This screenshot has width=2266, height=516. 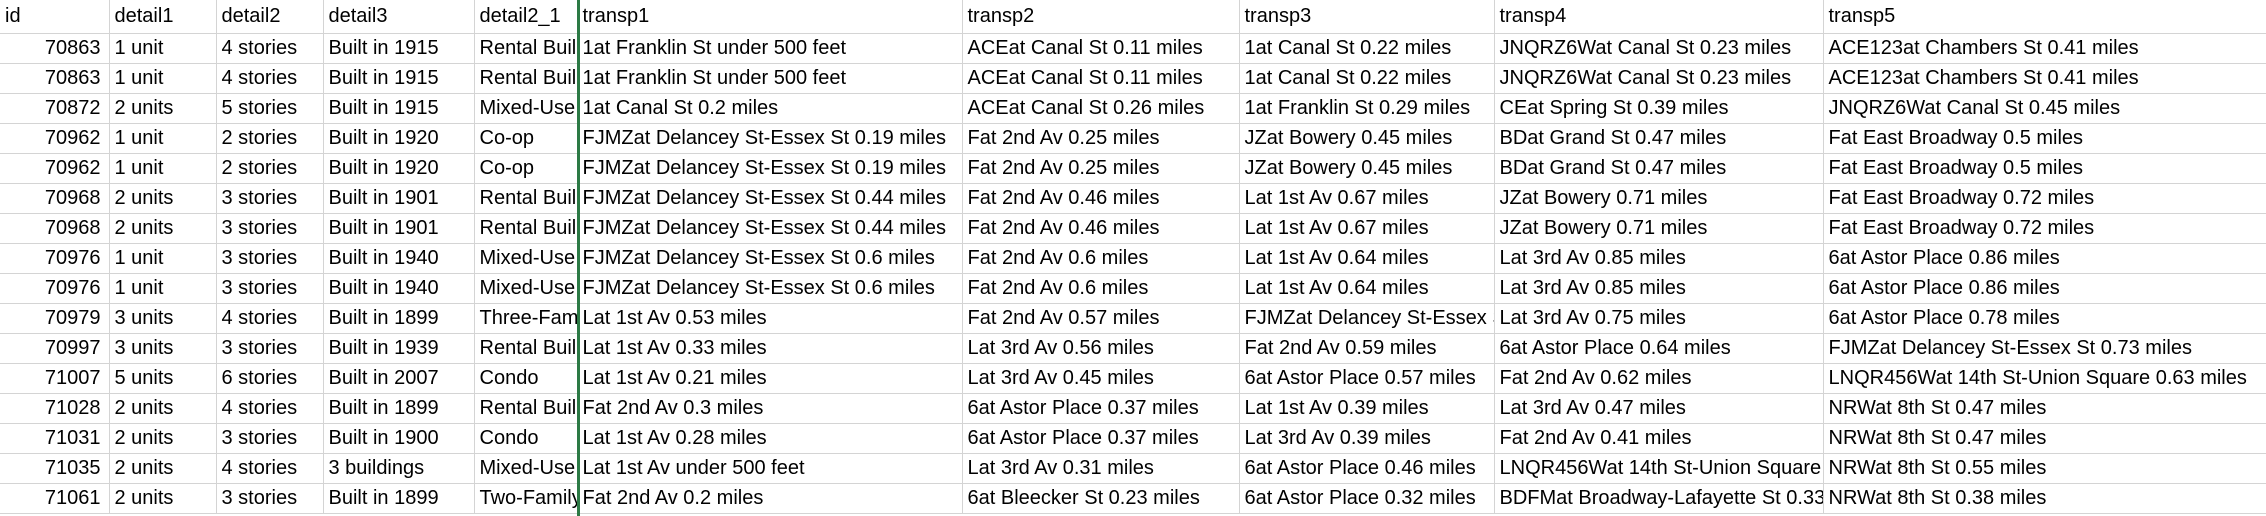 I want to click on cell-transp2: Lat 3rd Av 0.45 miles, so click(x=1101, y=378).